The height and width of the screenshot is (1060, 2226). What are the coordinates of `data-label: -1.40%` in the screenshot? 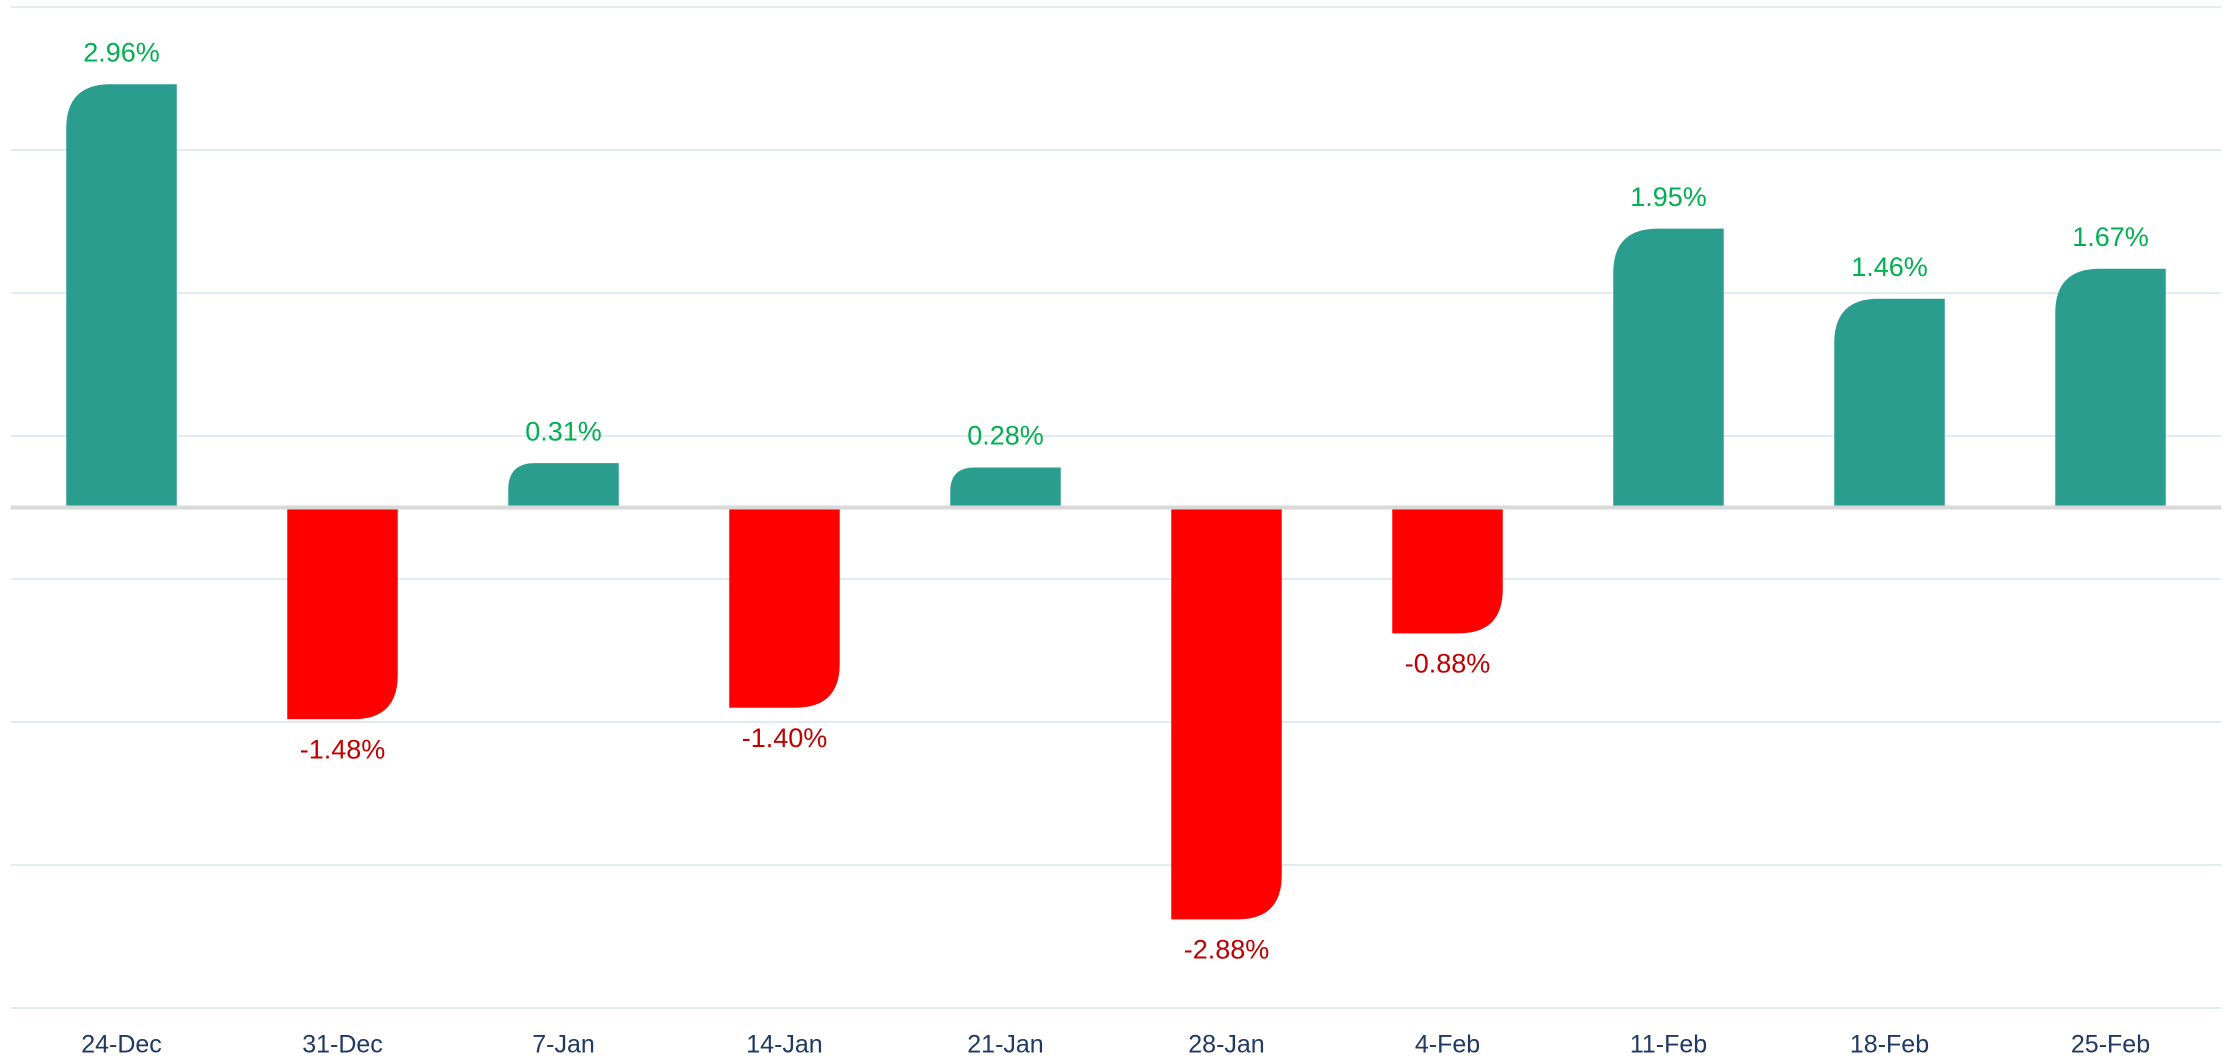 It's located at (785, 738).